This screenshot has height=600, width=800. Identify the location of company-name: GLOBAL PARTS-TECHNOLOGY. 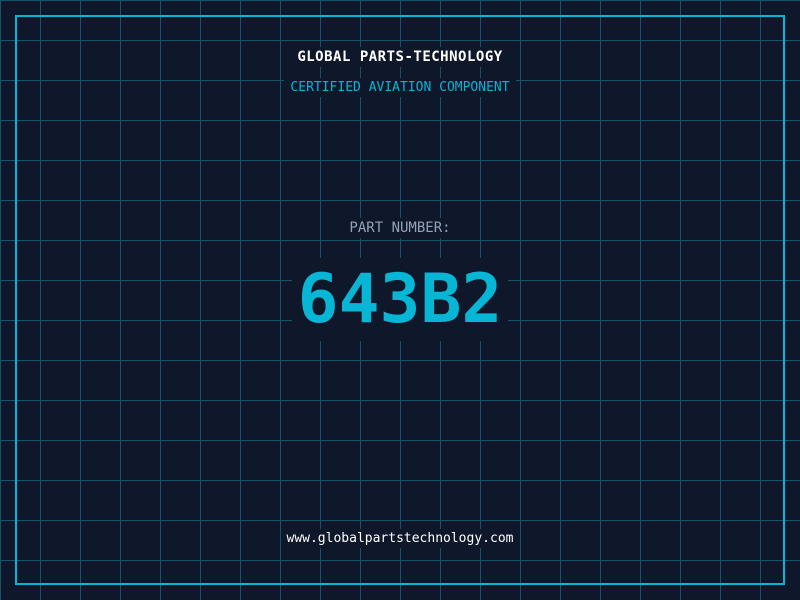
(400, 57).